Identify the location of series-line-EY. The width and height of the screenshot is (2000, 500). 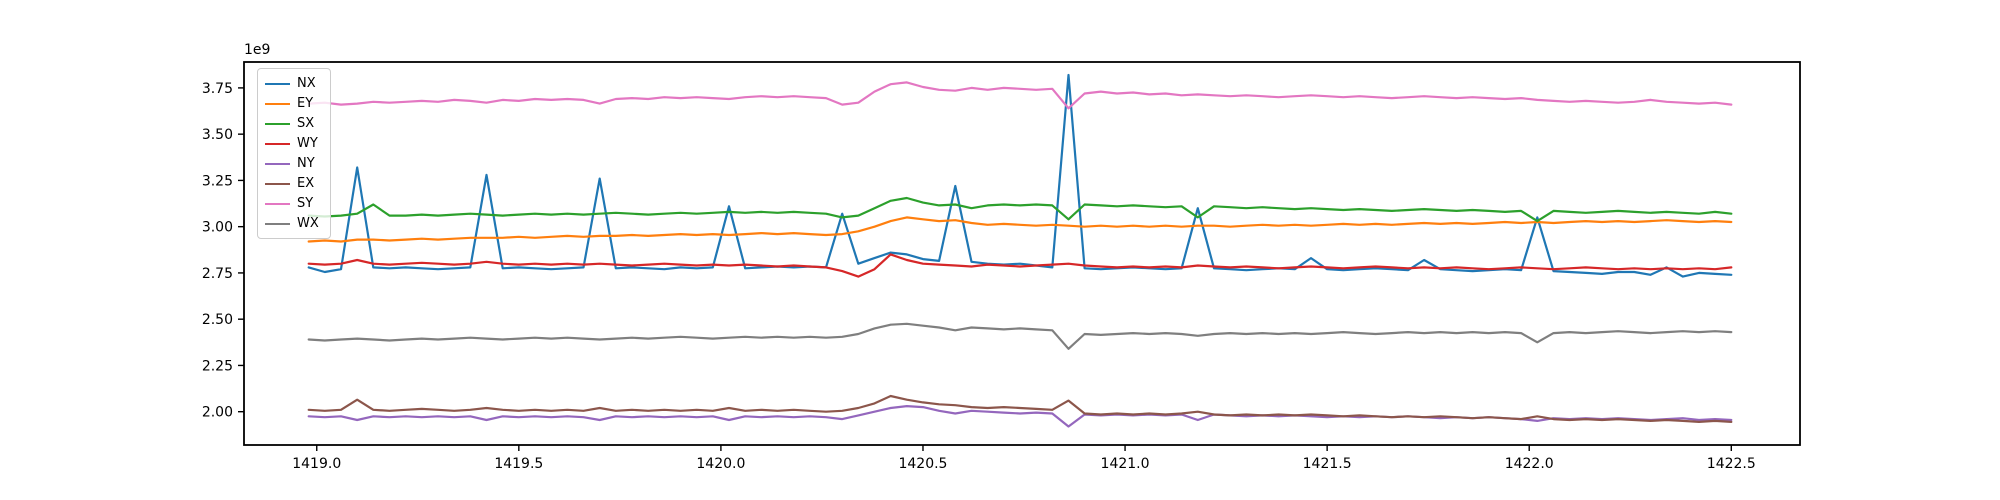
(1020, 229).